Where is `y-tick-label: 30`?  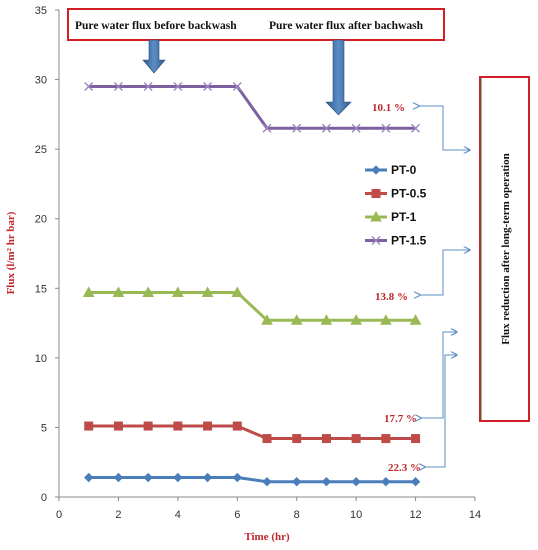
y-tick-label: 30 is located at coordinates (41, 81).